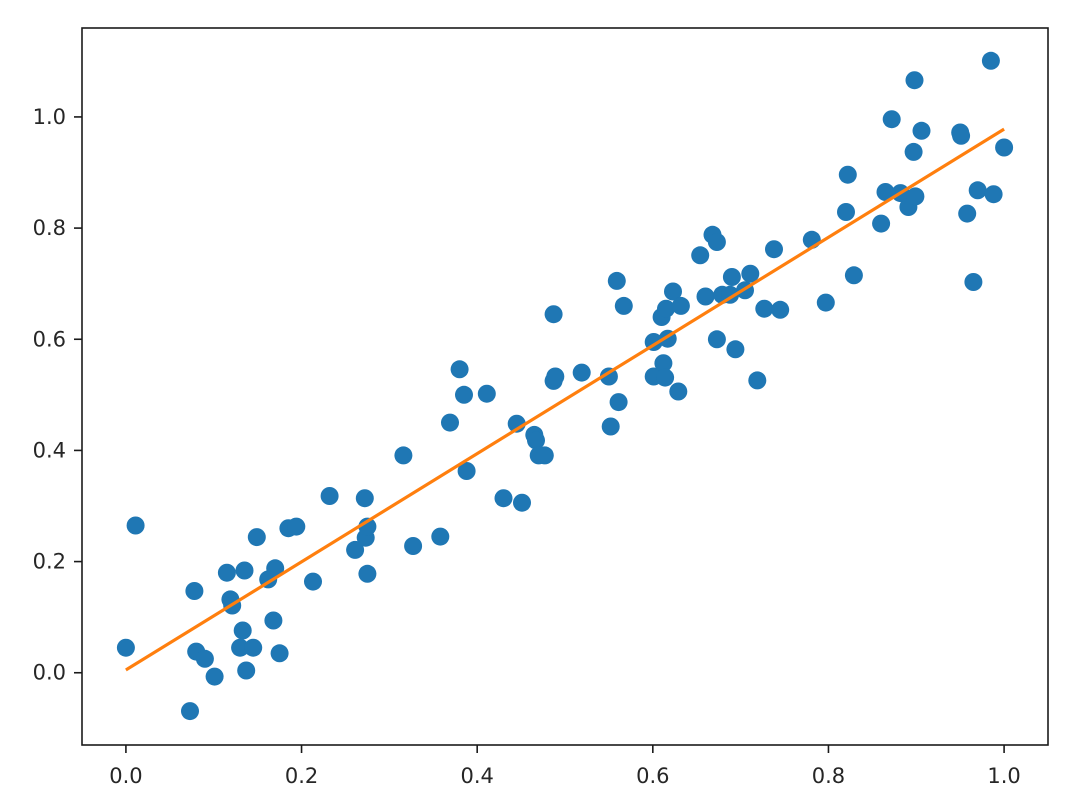 Image resolution: width=1080 pixels, height=804 pixels. Describe the element at coordinates (49, 117) in the screenshot. I see `y-tick-label: 1.0` at that location.